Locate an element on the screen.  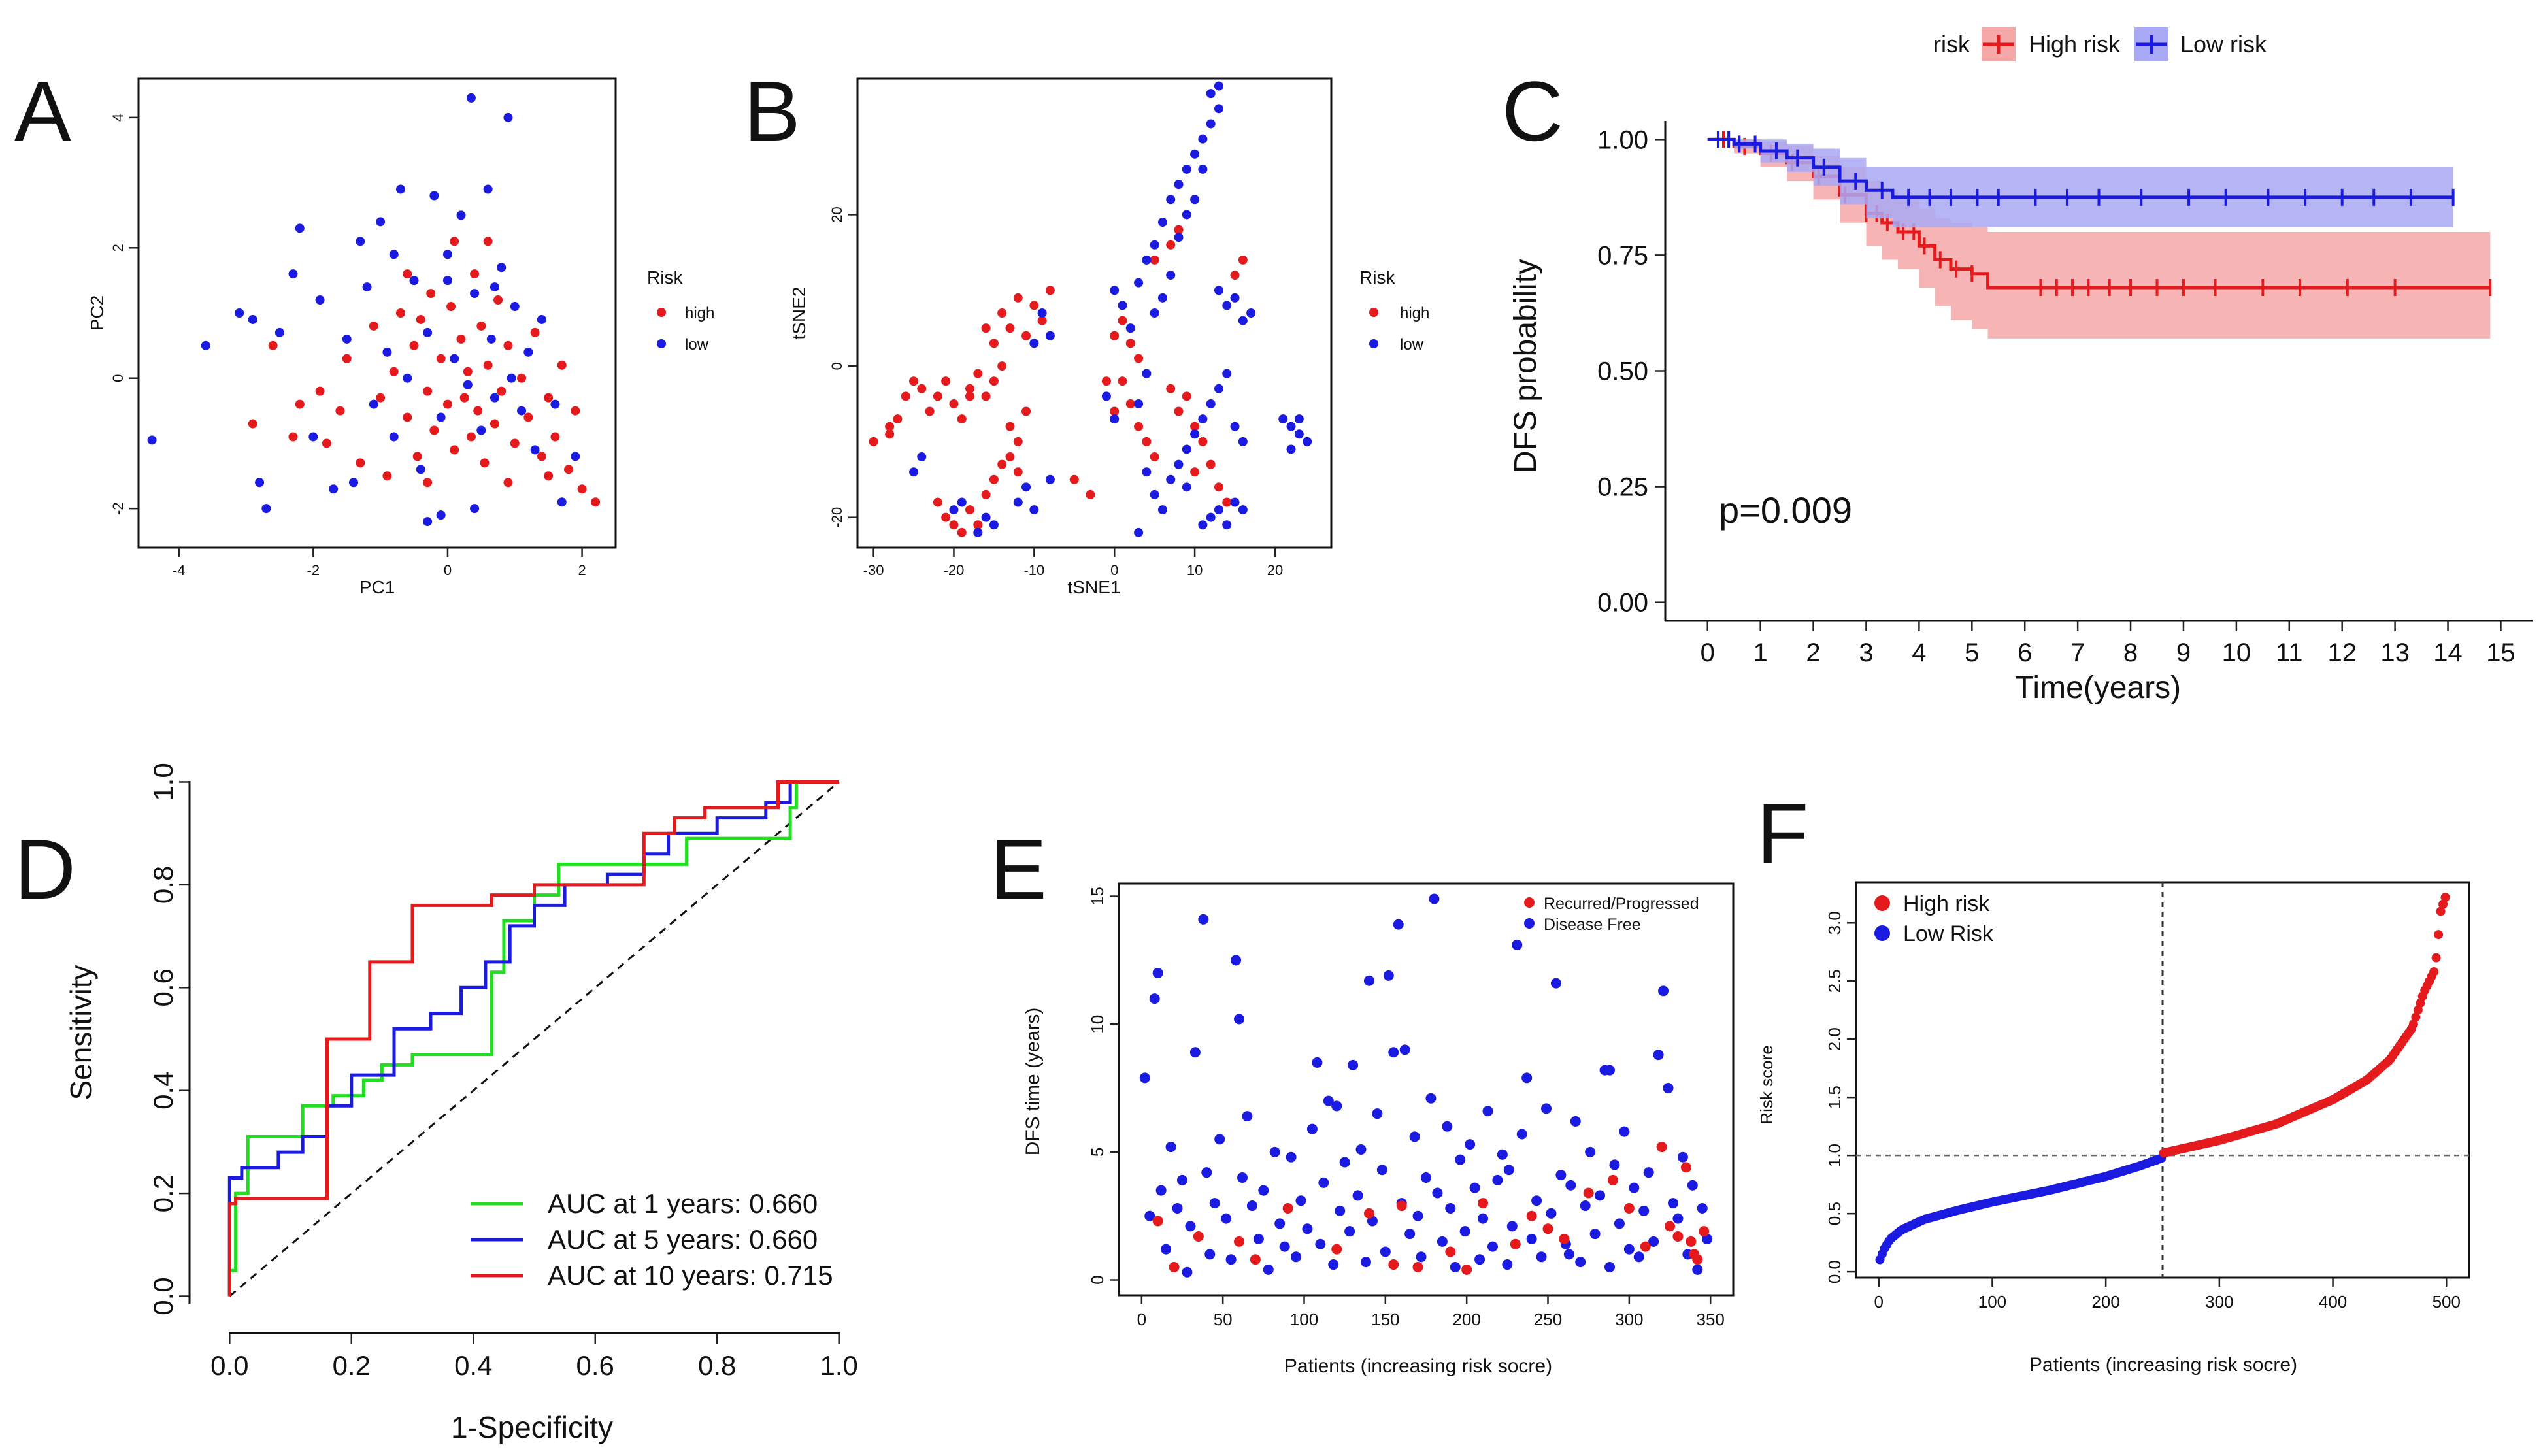
panel-a-legend-low-dot is located at coordinates (661, 343).